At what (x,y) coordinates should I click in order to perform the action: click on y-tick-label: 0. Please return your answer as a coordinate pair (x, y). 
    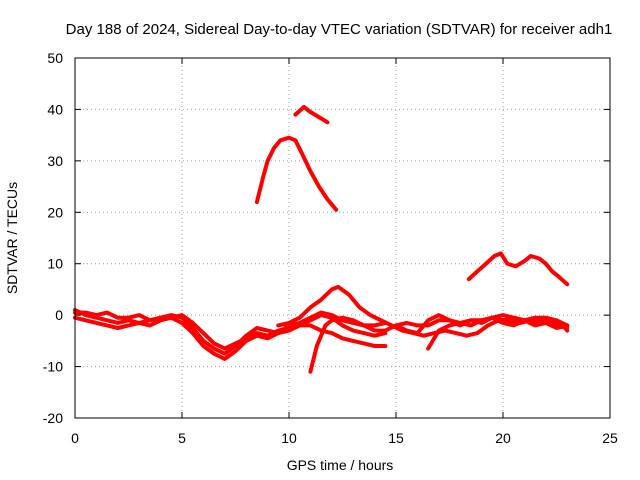
    Looking at the image, I should click on (59, 315).